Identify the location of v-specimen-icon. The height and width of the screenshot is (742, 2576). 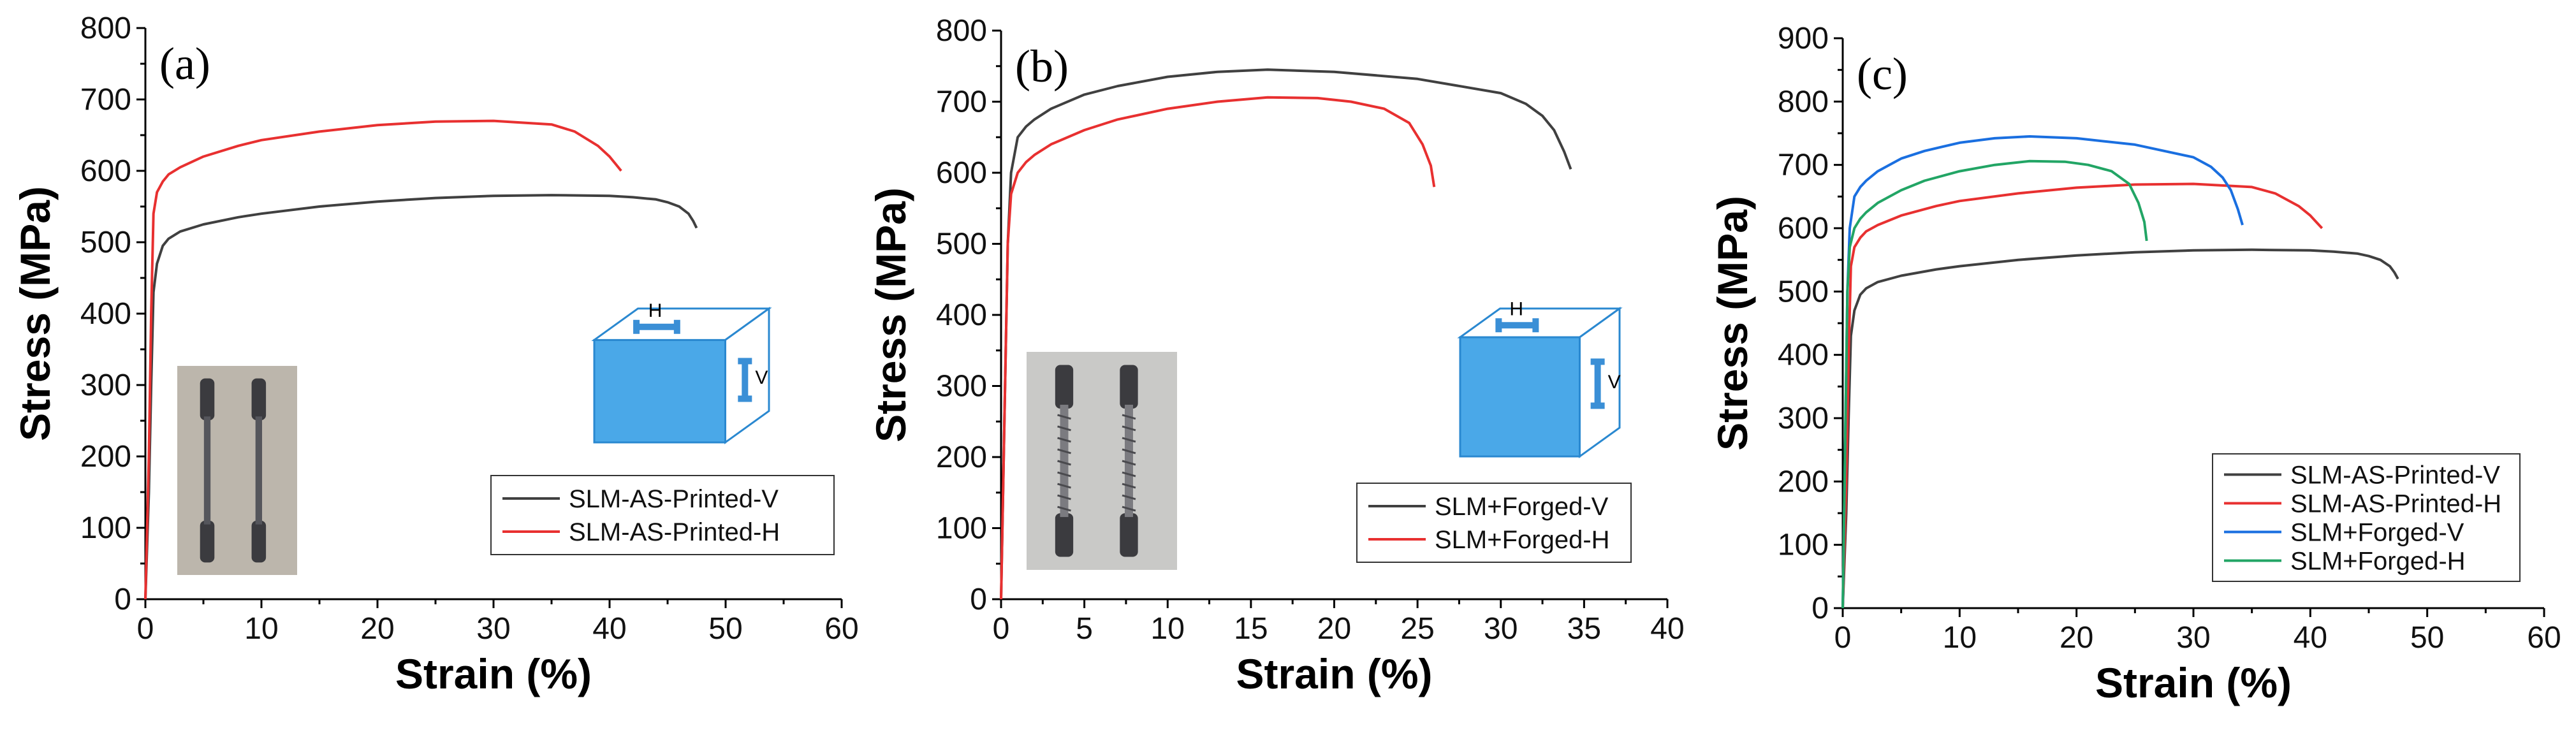
(1597, 384).